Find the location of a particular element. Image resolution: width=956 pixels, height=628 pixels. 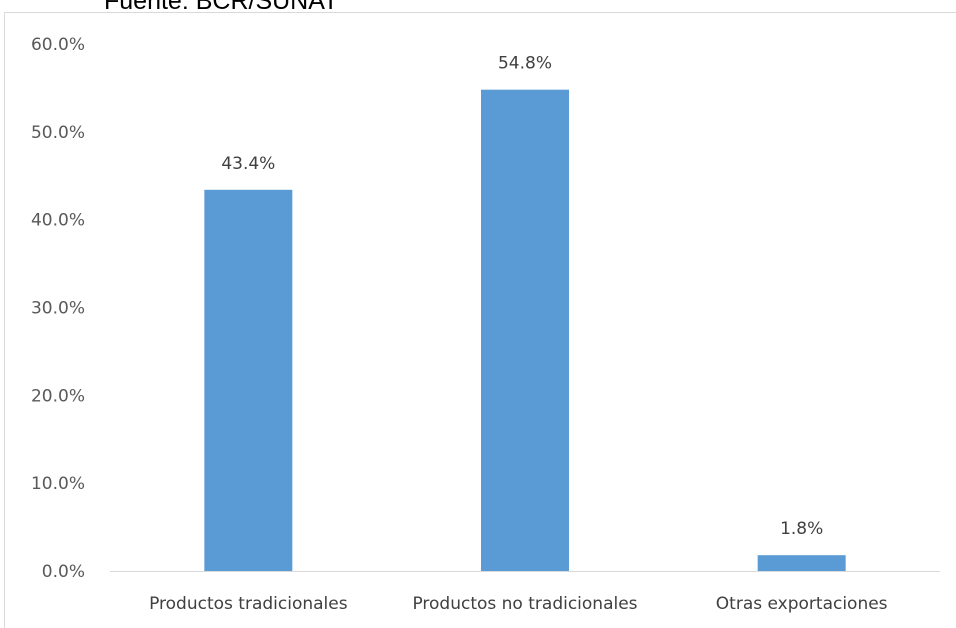

y-tick-label: 60.0% is located at coordinates (58, 45).